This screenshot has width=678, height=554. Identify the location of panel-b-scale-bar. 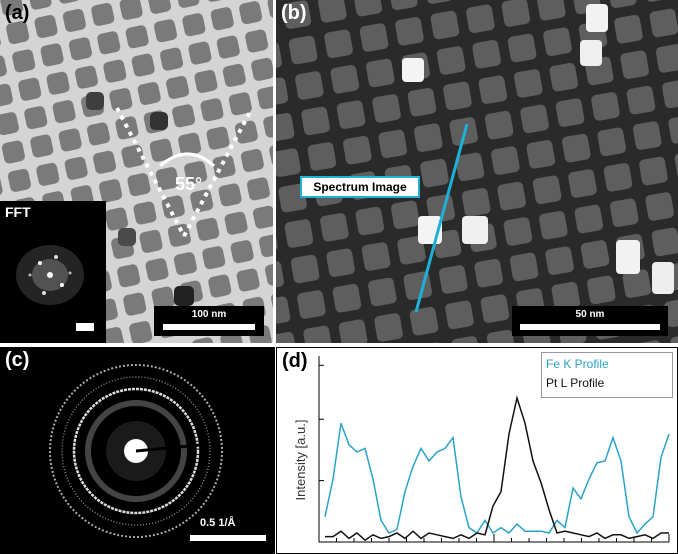
(590, 327).